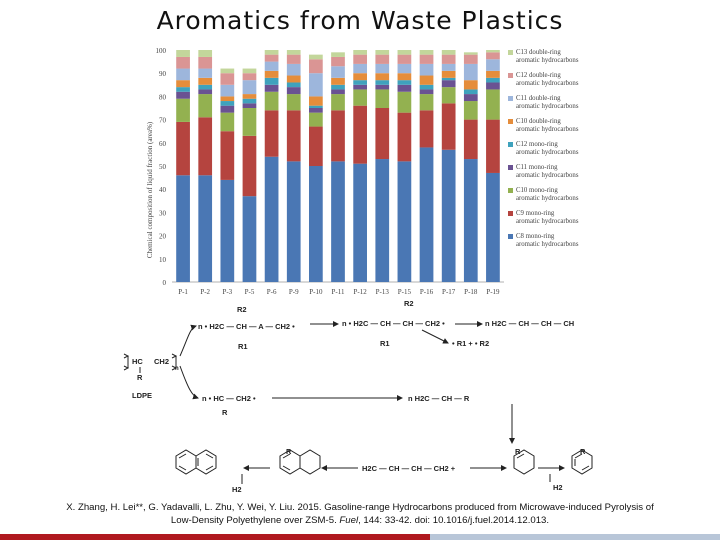 The height and width of the screenshot is (540, 720). What do you see at coordinates (547, 79) in the screenshot?
I see `legend-label: C12 double-ring aromatic hydrocarbons` at bounding box center [547, 79].